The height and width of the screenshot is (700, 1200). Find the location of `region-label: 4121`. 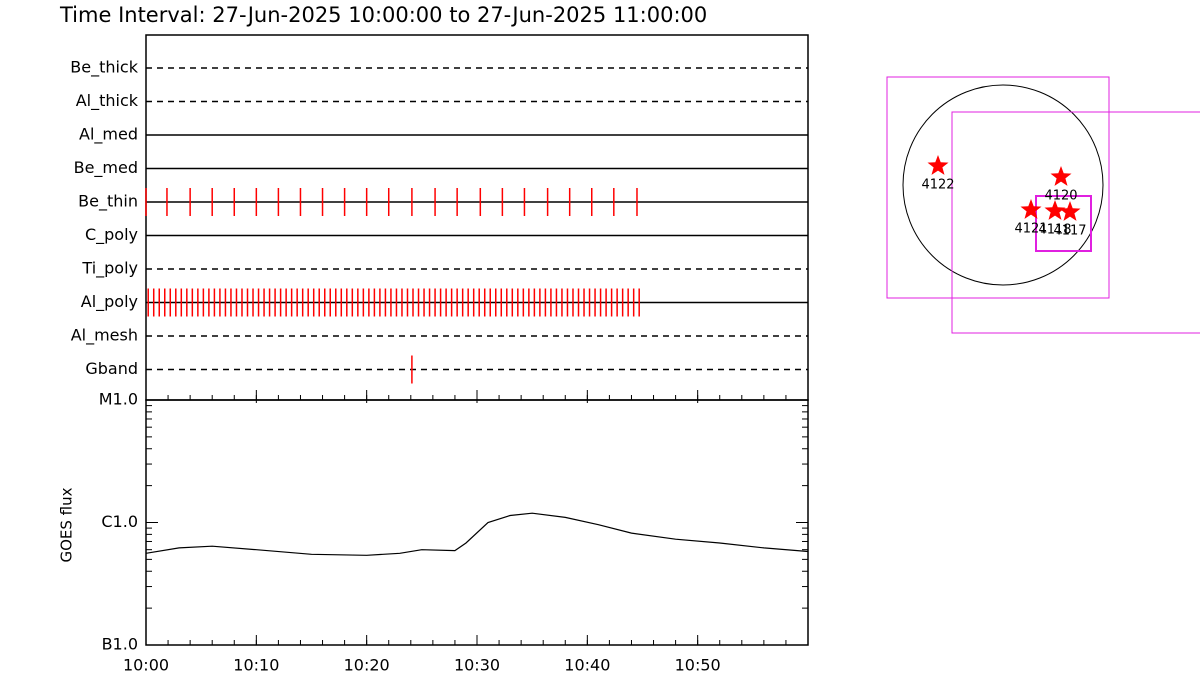

region-label: 4121 is located at coordinates (1030, 229).